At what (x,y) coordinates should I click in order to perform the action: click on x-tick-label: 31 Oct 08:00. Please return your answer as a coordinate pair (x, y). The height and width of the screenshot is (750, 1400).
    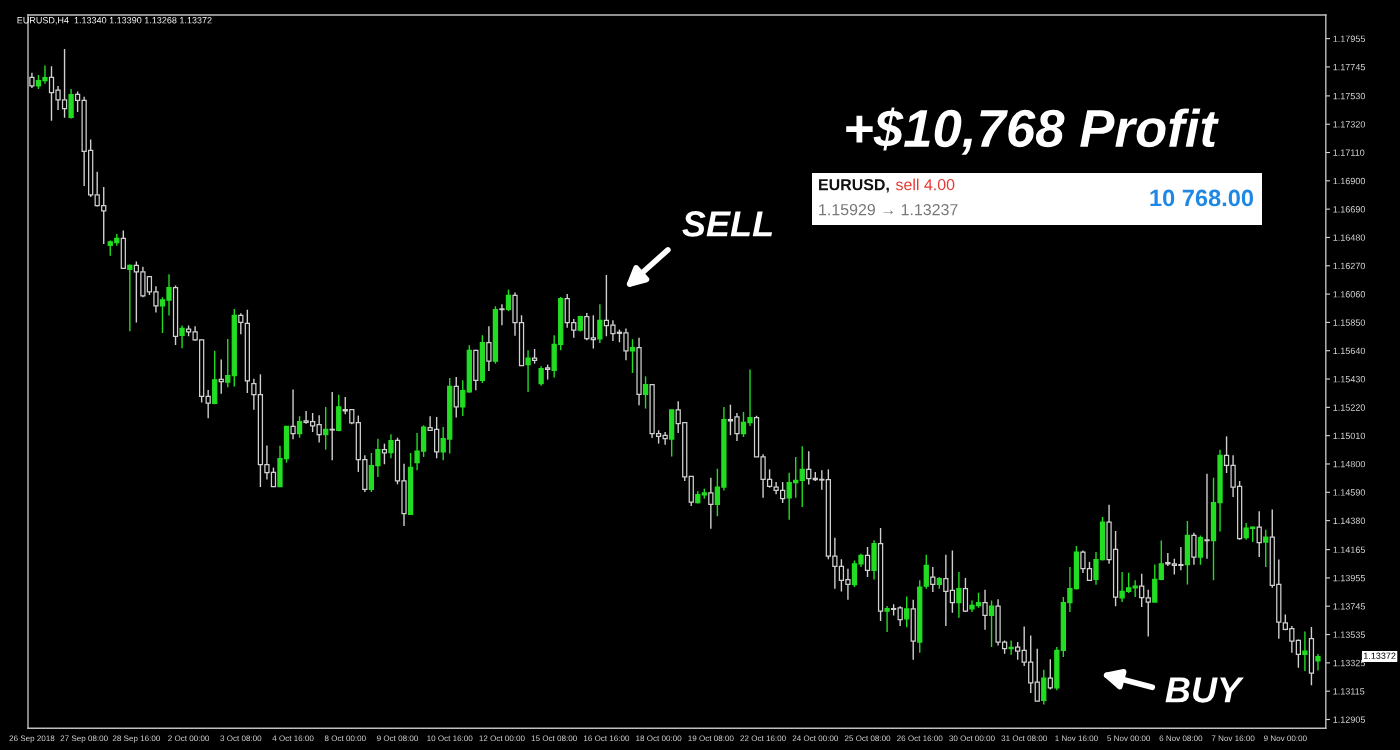
    Looking at the image, I should click on (1024, 738).